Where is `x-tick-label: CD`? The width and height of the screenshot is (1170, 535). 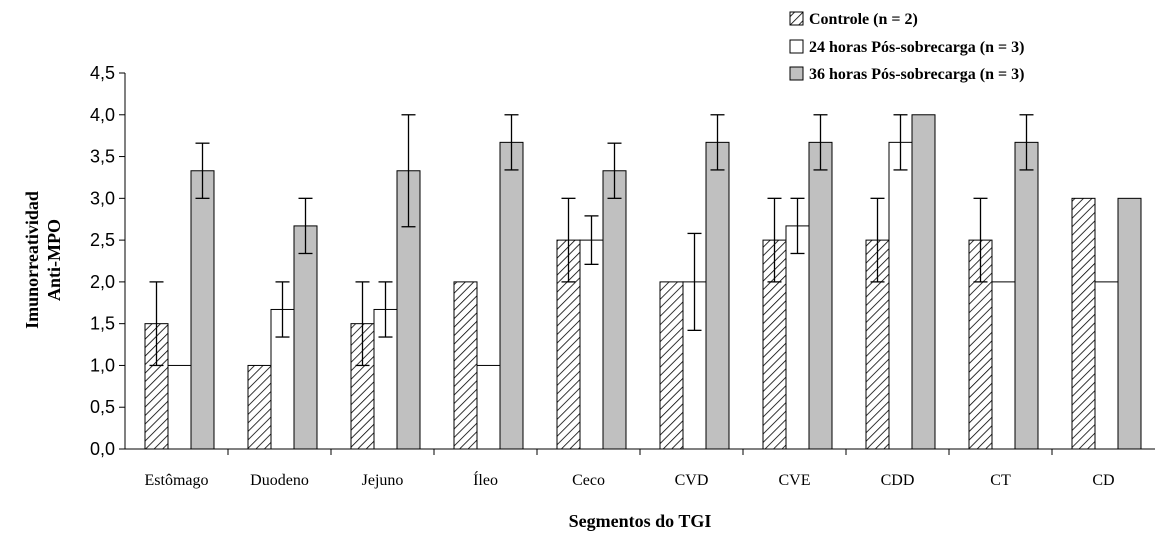
x-tick-label: CD is located at coordinates (1103, 480).